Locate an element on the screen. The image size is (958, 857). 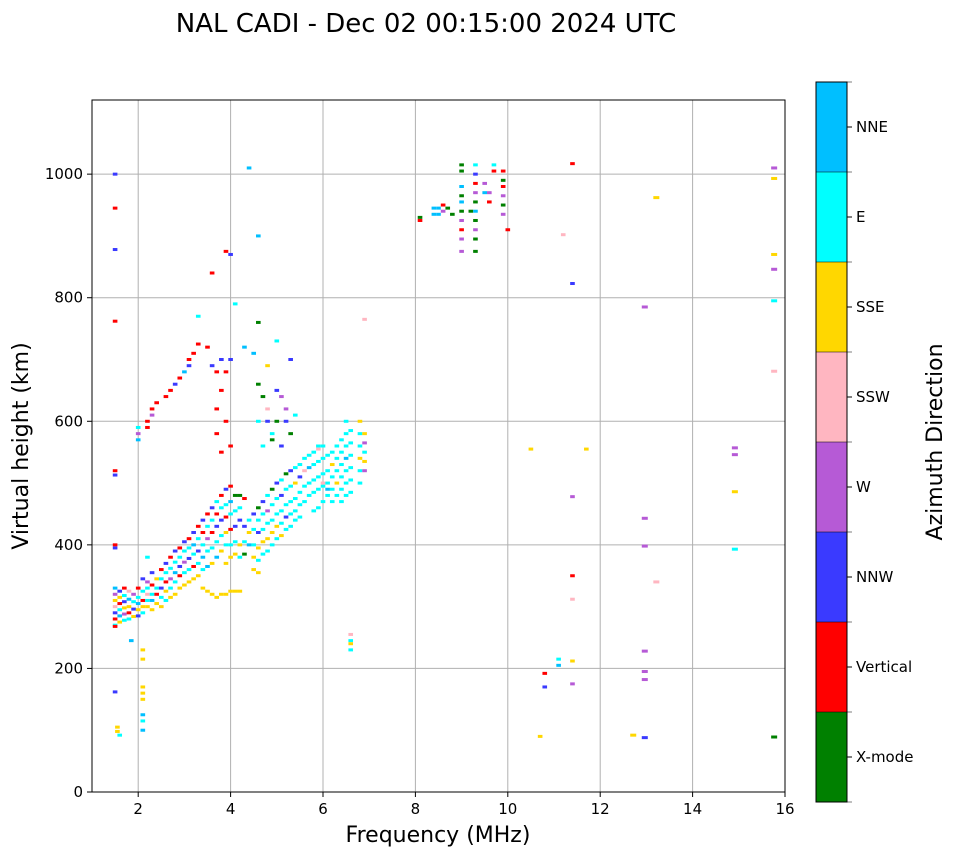
x-tick-label: 6 is located at coordinates (323, 809).